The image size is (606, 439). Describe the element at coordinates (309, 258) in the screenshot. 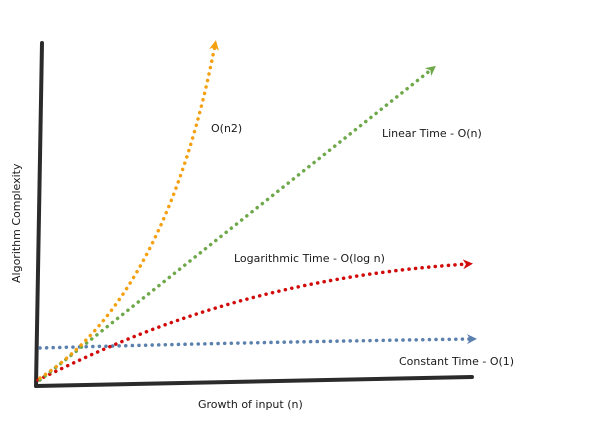

I see `logarithmic-label: Logarithmic Time - O(log n)` at that location.